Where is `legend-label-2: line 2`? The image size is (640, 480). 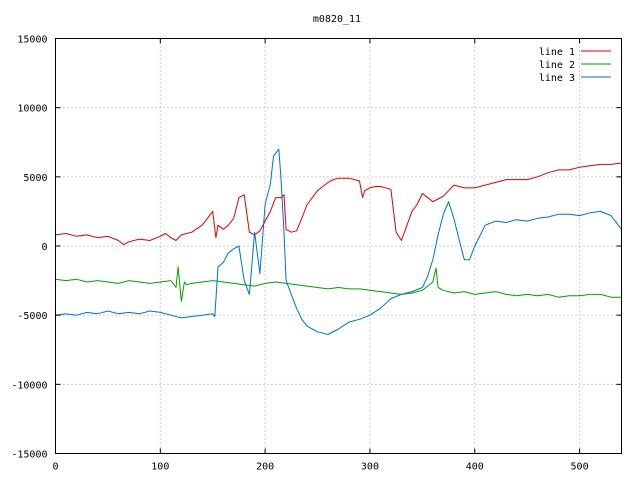
legend-label-2: line 2 is located at coordinates (557, 65).